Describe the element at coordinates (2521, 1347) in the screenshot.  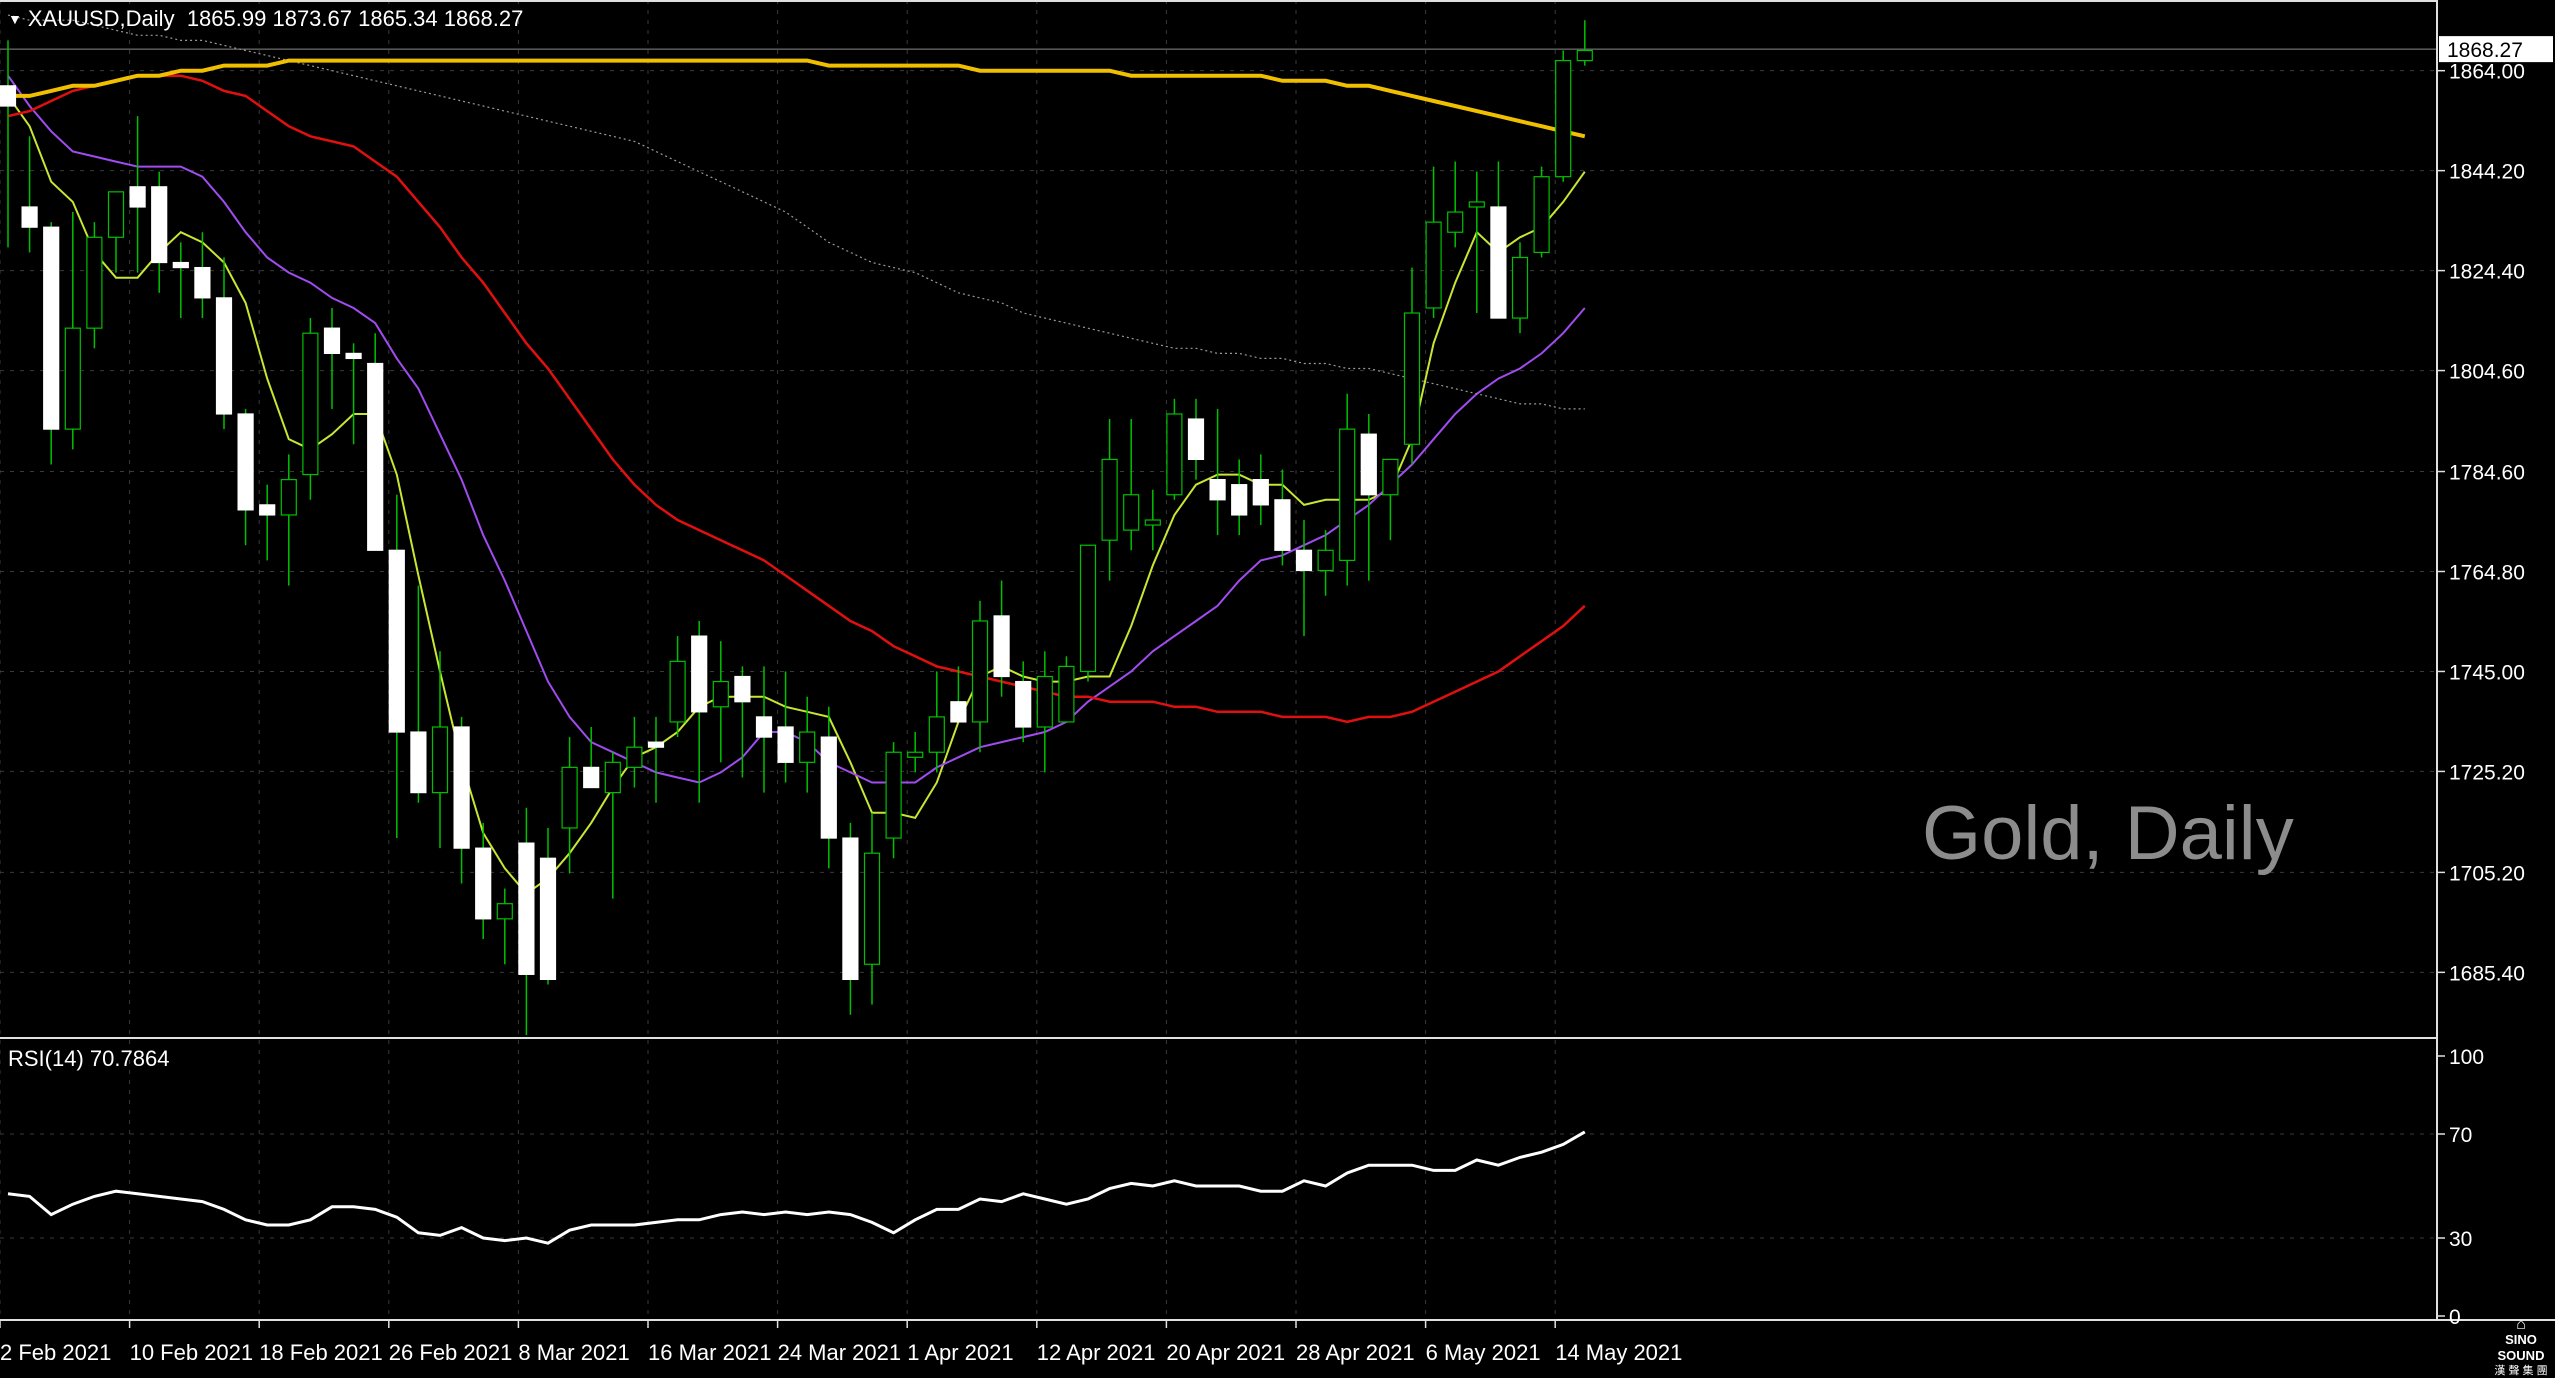
I see `brand-name: SINO SOUND` at that location.